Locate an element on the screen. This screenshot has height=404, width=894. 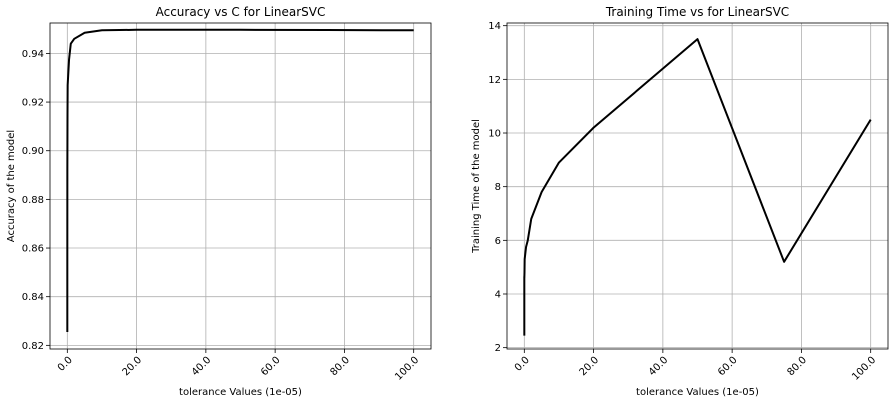
training-time-y-tick-label: 6 is located at coordinates (498, 241).